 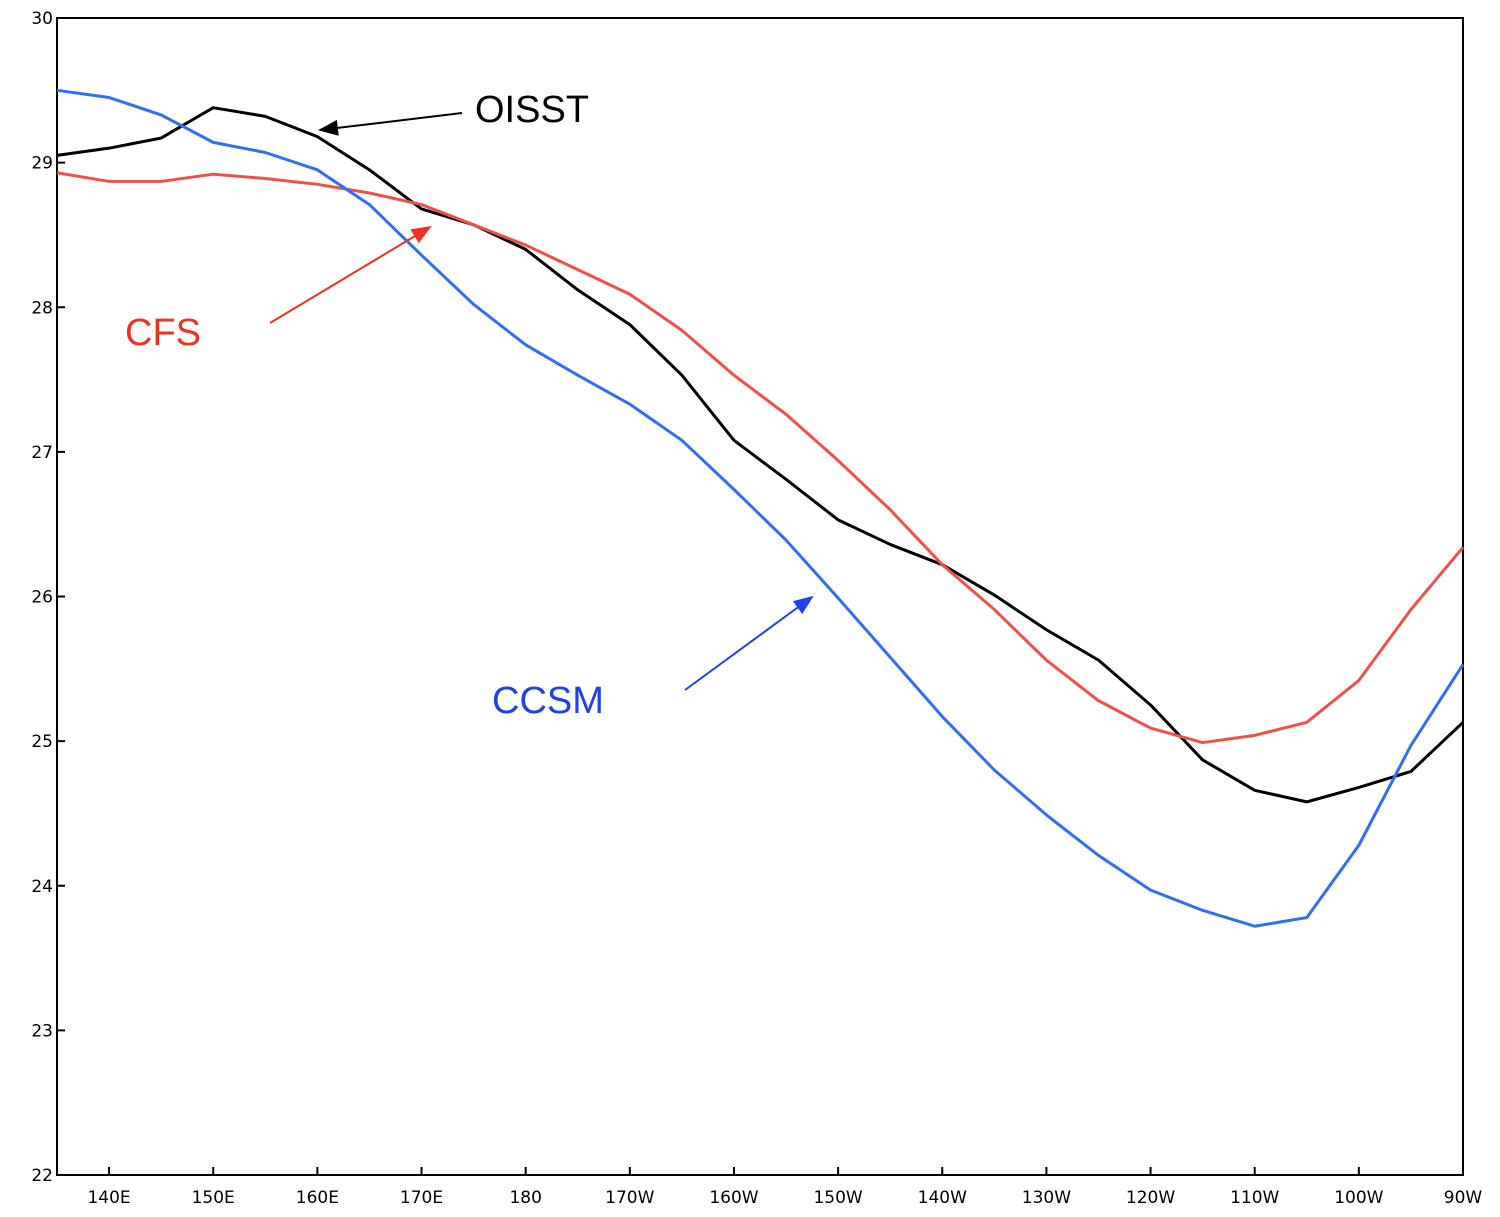 I want to click on x-tick-label: 120W, so click(x=1150, y=1198).